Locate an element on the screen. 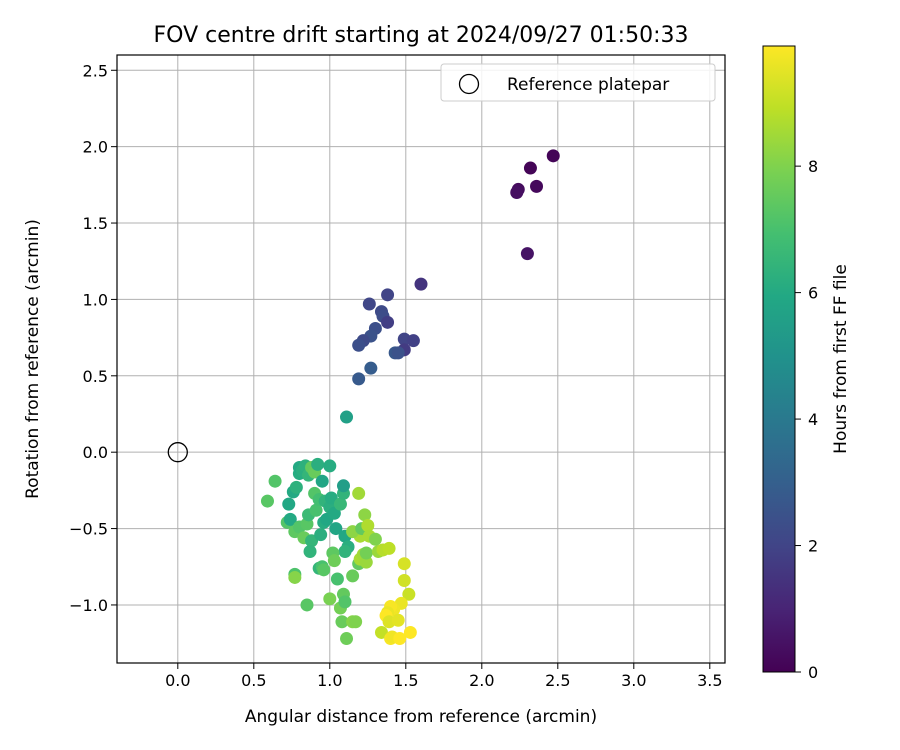  x-tick-label: 3.0 is located at coordinates (633, 680).